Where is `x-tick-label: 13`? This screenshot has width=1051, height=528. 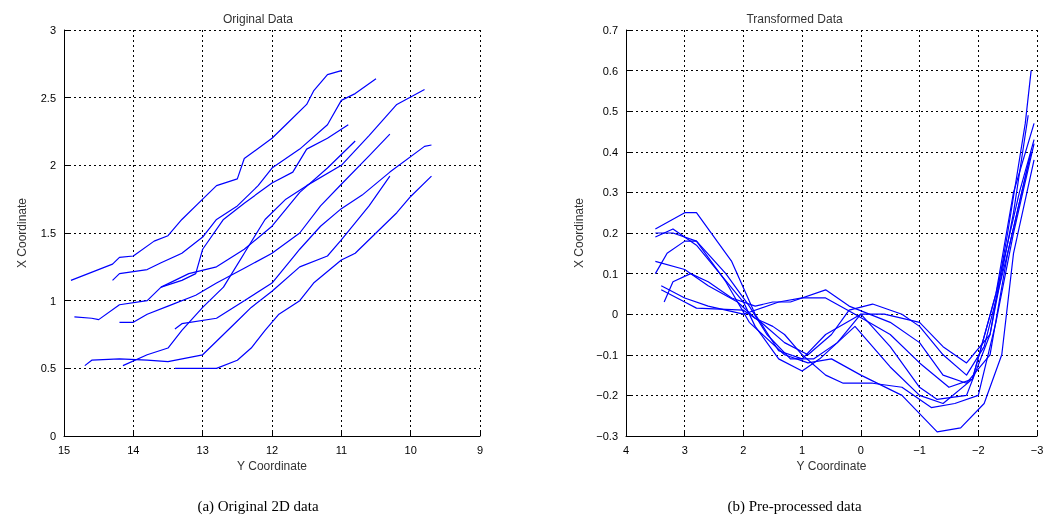 x-tick-label: 13 is located at coordinates (202, 449).